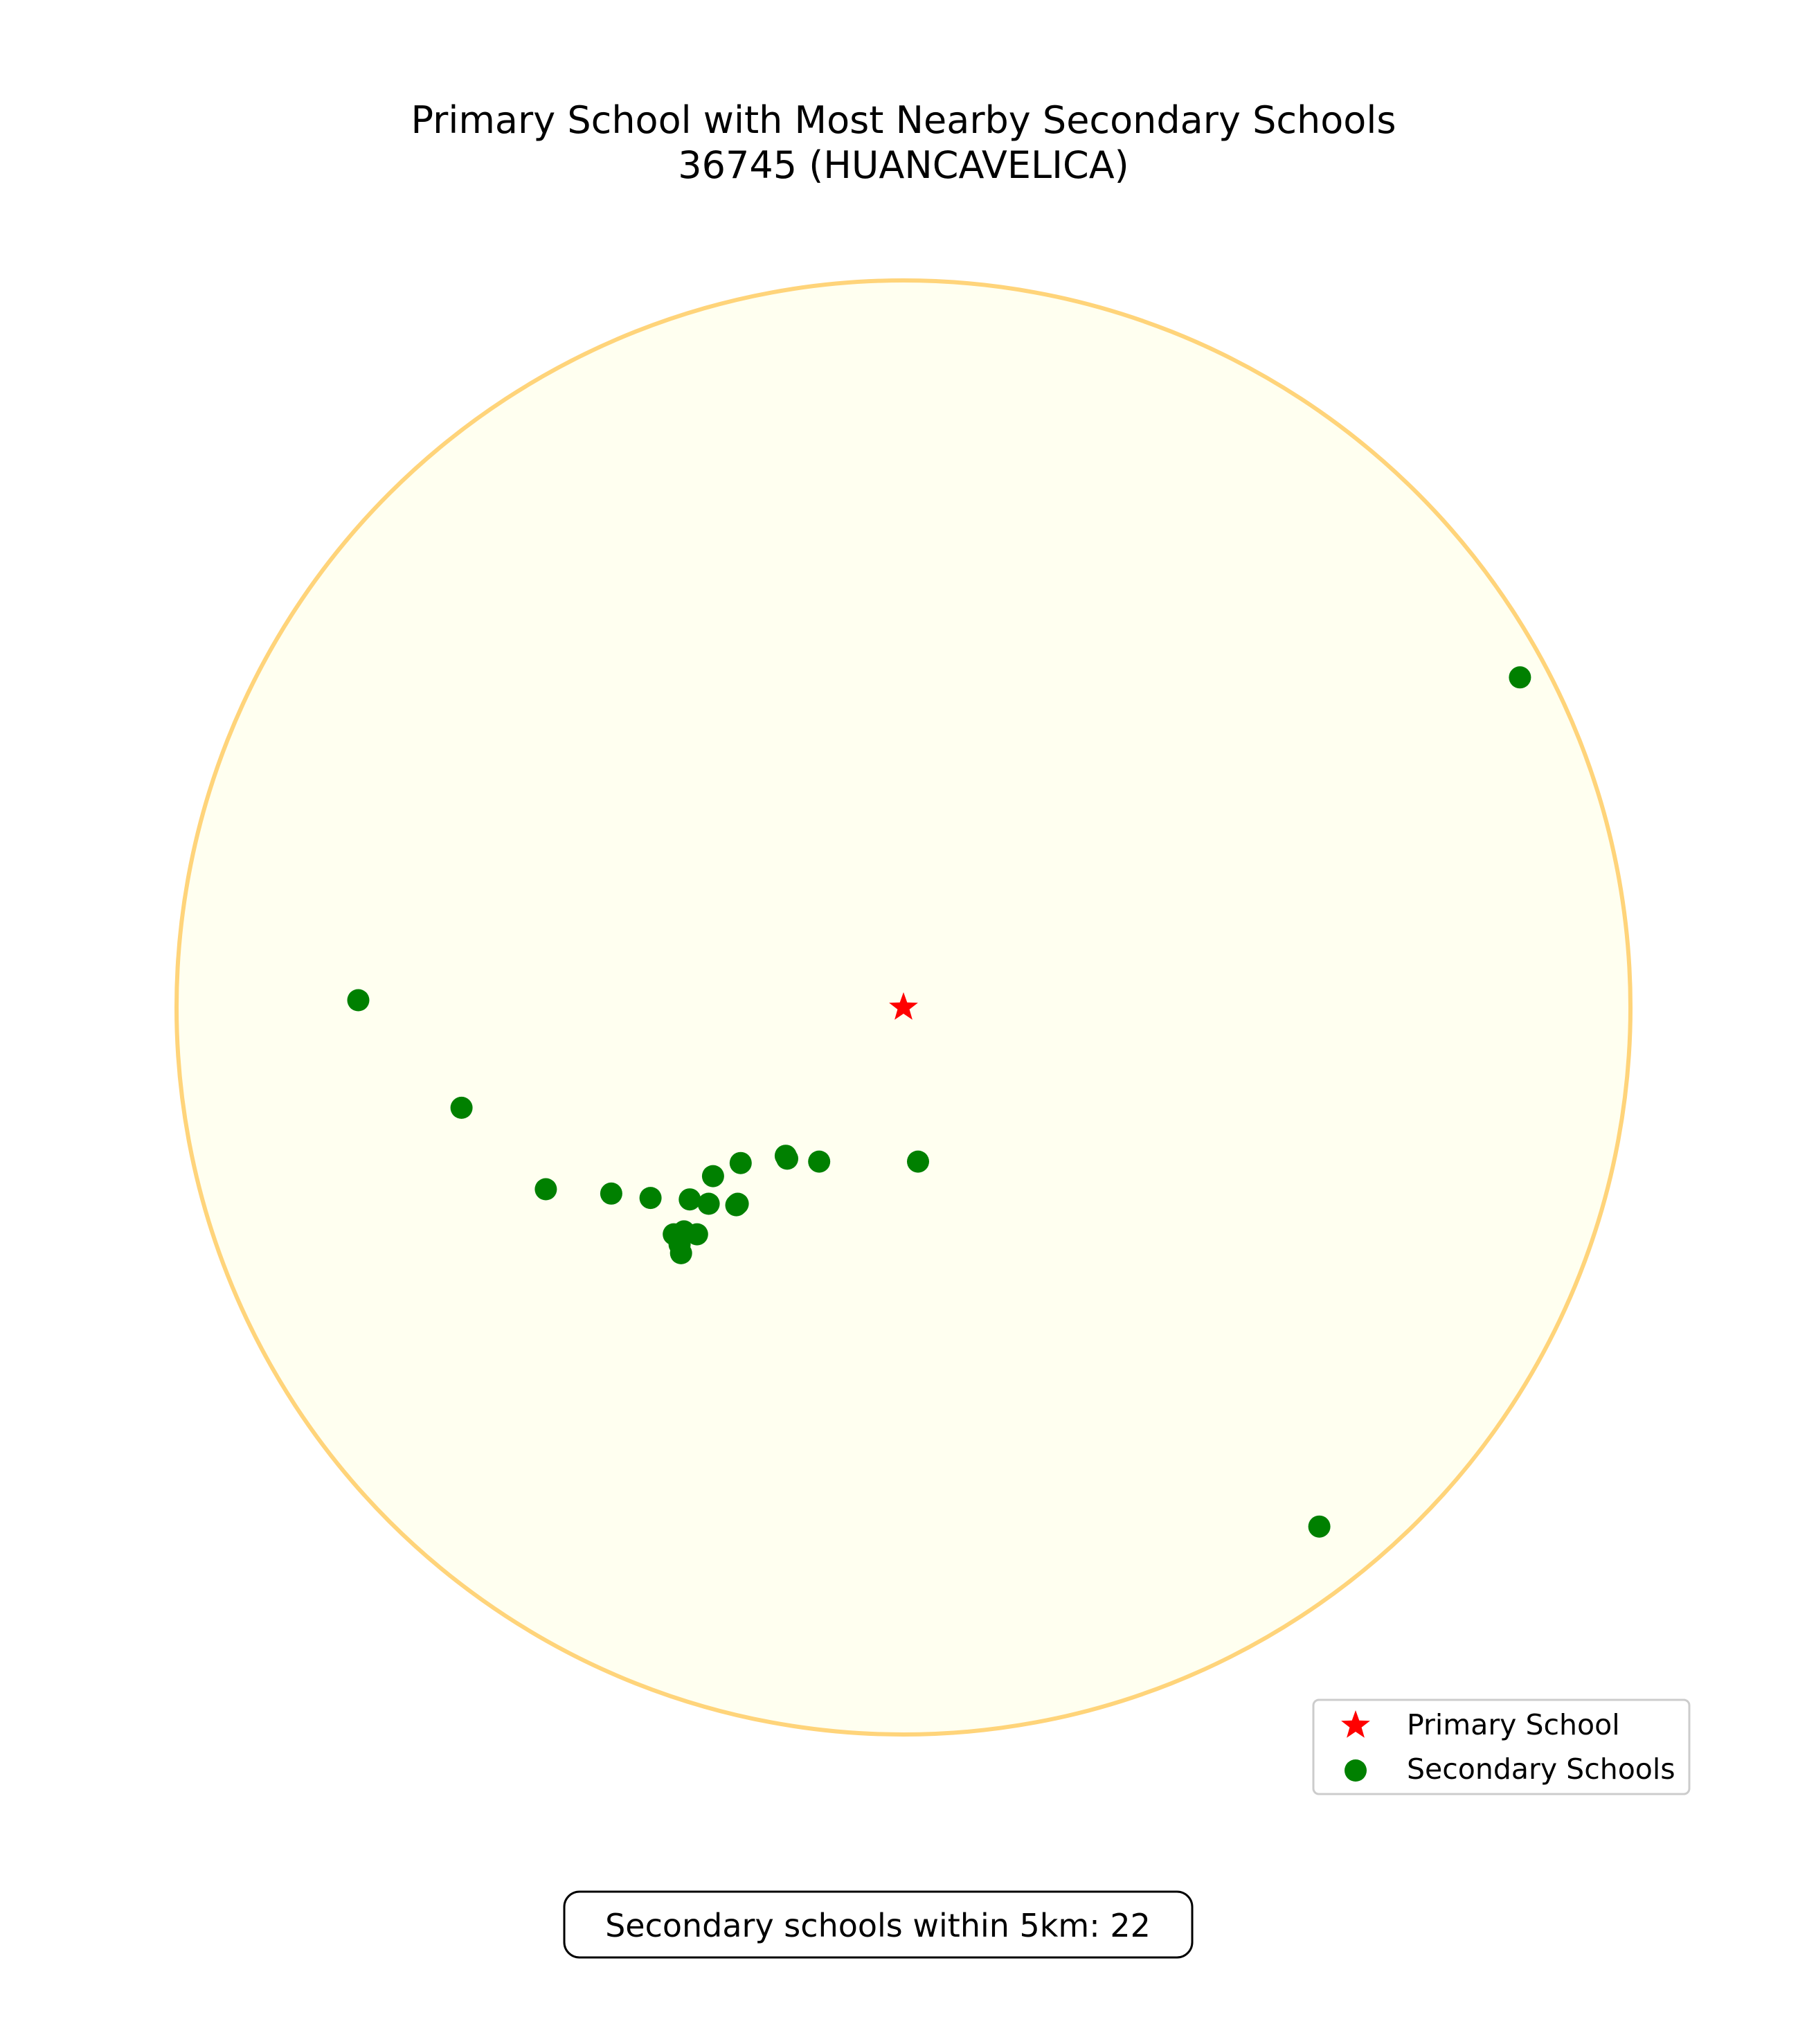 This screenshot has height=2044, width=1807. Describe the element at coordinates (903, 1006) in the screenshot. I see `primary-school-point` at that location.